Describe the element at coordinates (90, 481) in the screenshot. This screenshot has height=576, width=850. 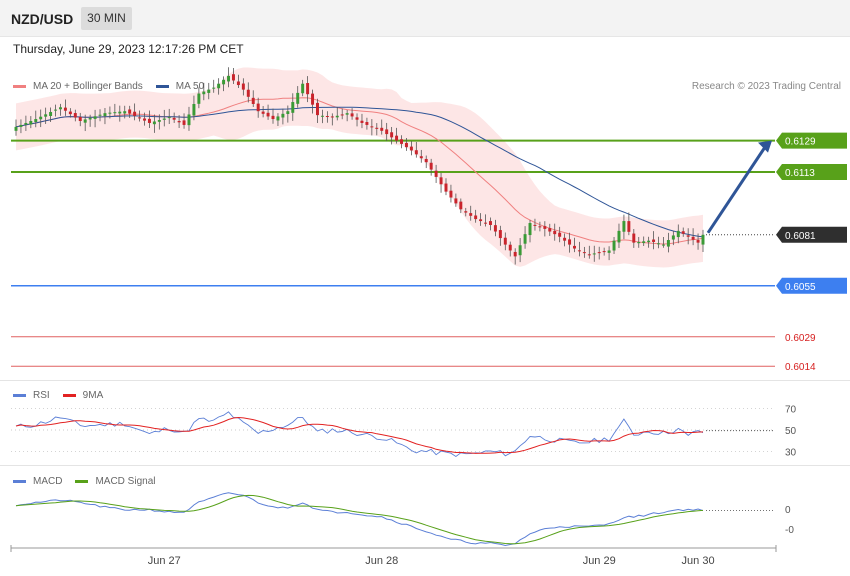
I see `macd-legend: MACD MACD Signal` at that location.